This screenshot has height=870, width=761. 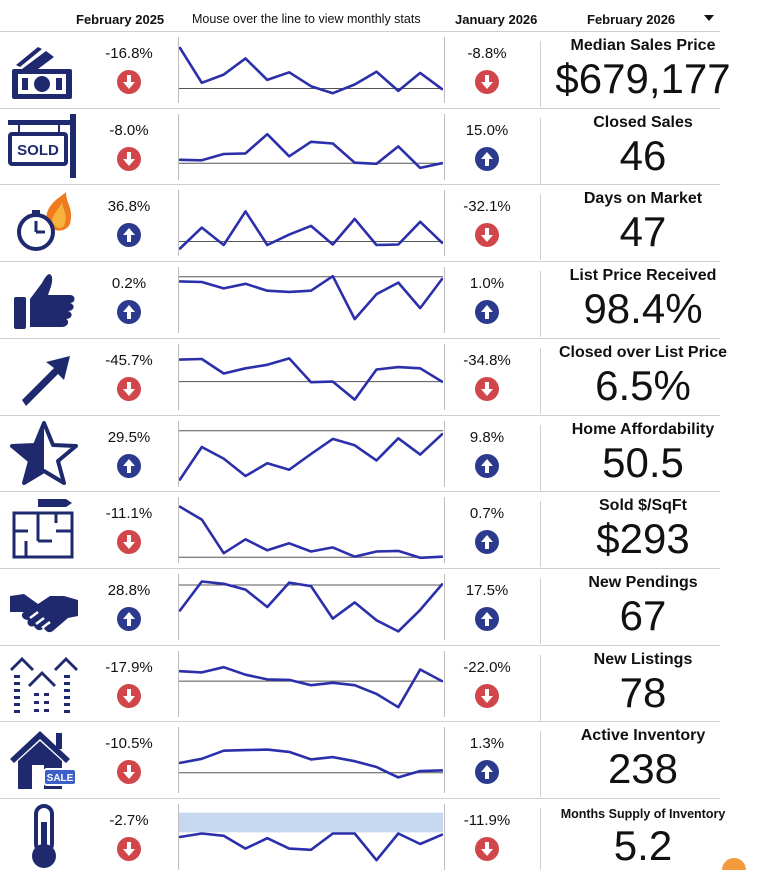 I want to click on metric-row: -17.9% -22.0% New Listings 78, so click(x=380, y=683).